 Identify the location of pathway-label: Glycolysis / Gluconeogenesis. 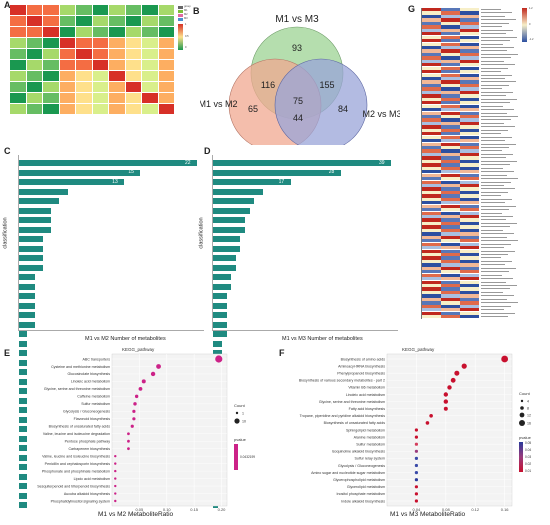
(361, 466).